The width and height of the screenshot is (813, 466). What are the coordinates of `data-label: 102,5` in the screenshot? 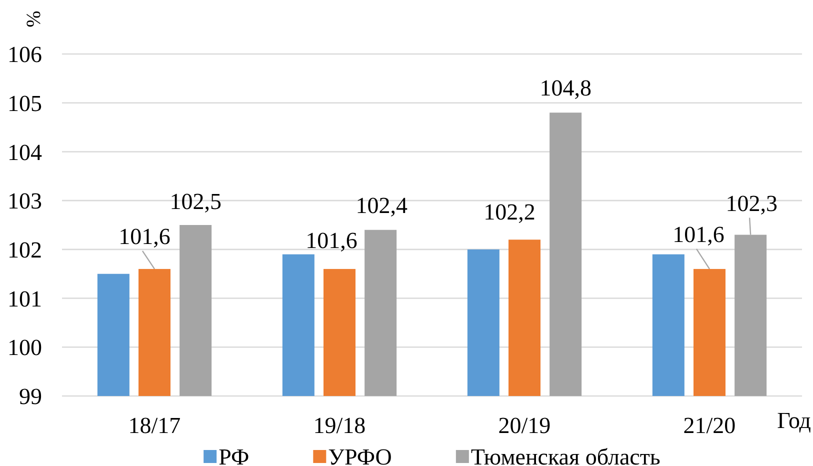 It's located at (196, 201).